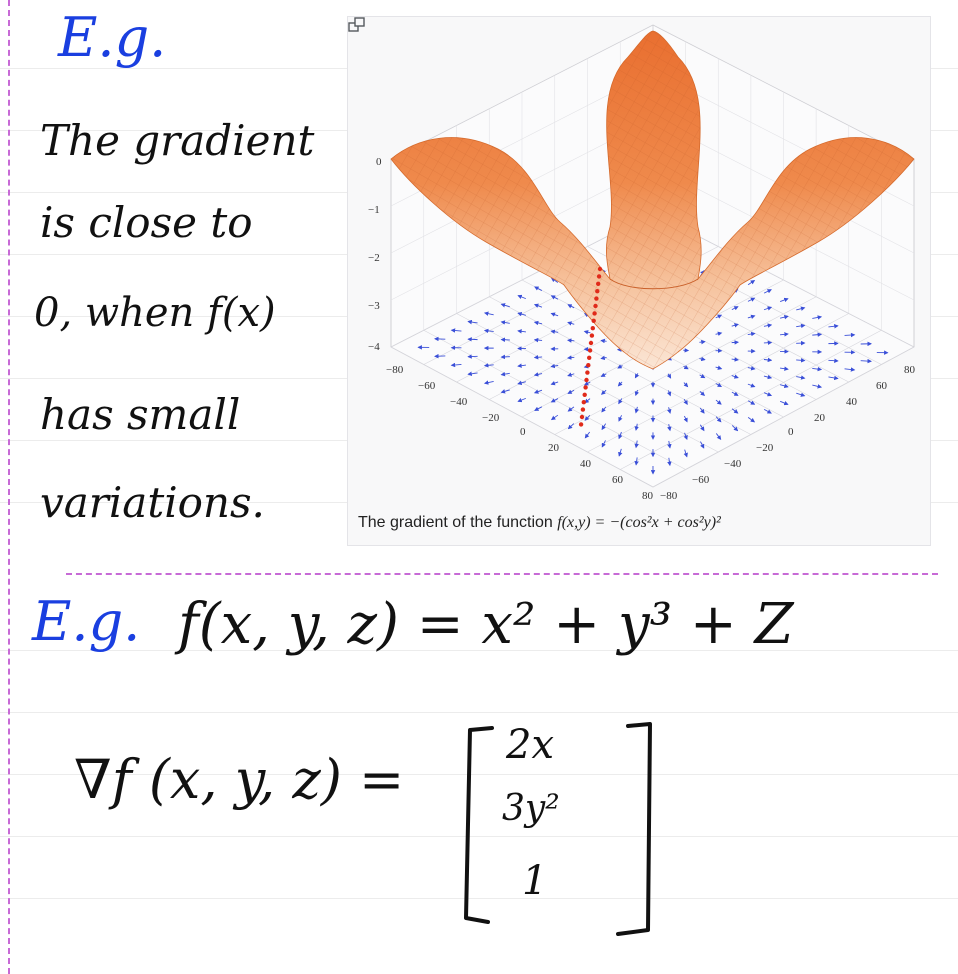 The height and width of the screenshot is (974, 958). What do you see at coordinates (733, 464) in the screenshot?
I see `y-tick: −40` at bounding box center [733, 464].